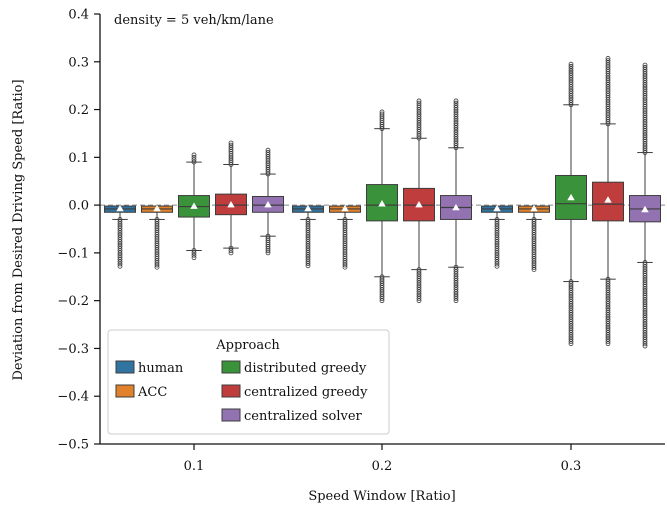 The width and height of the screenshot is (667, 508). What do you see at coordinates (534, 238) in the screenshot?
I see `box-ACC-0.3` at bounding box center [534, 238].